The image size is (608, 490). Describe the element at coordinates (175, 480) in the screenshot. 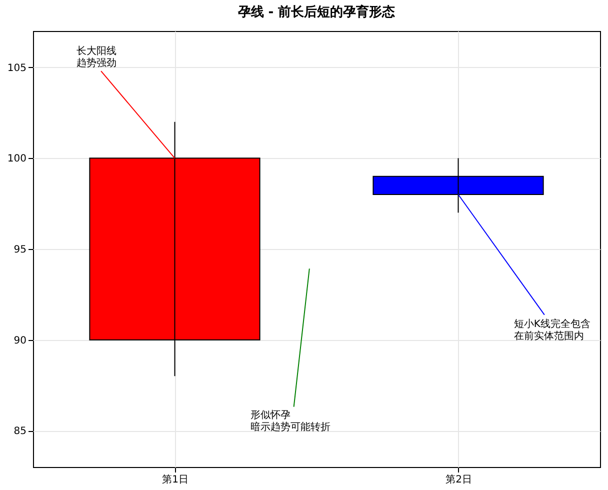

I see `x-tick-label: 第1日` at that location.